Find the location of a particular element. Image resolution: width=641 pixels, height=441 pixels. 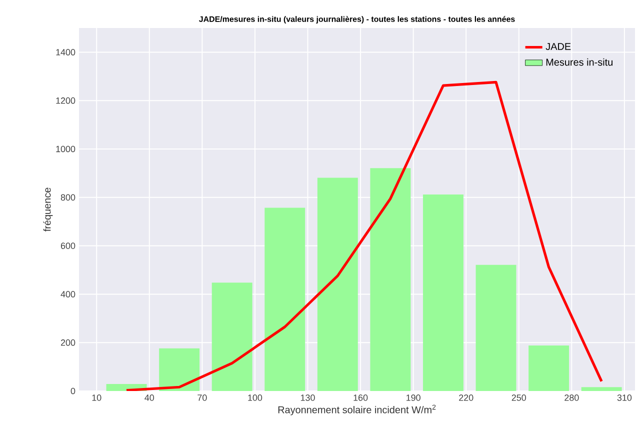

y-tick-label: 1400 is located at coordinates (66, 52).